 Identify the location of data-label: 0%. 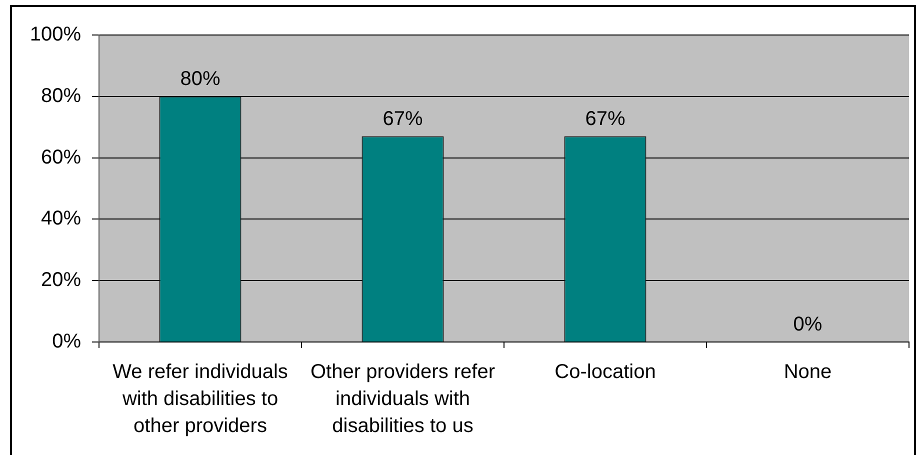
(807, 325).